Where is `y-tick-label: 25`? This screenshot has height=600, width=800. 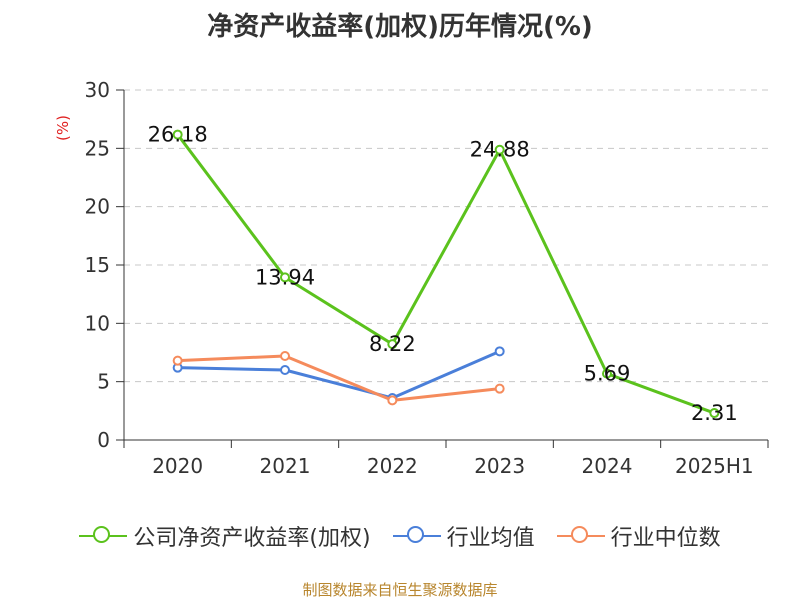
y-tick-label: 25 is located at coordinates (97, 148).